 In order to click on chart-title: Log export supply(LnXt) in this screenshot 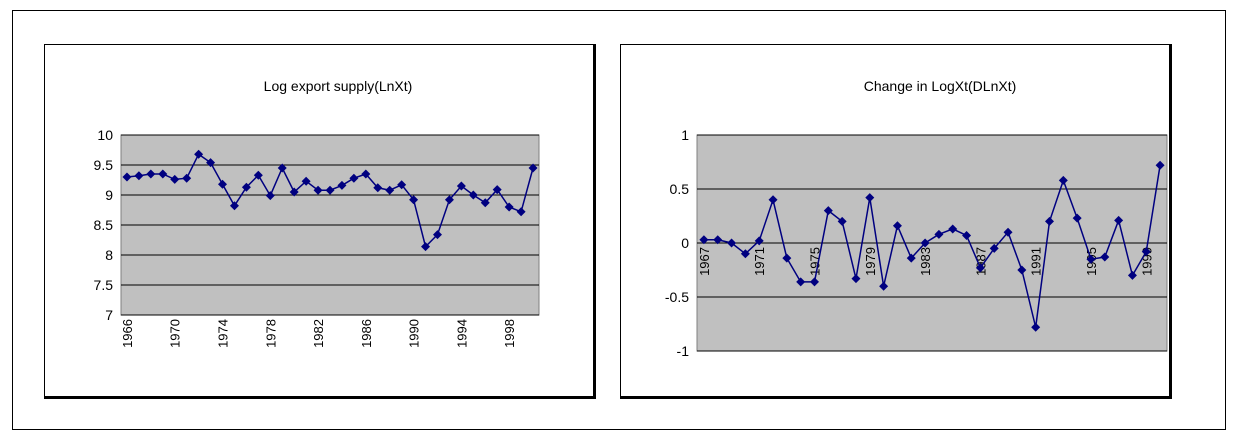, I will do `click(338, 86)`.